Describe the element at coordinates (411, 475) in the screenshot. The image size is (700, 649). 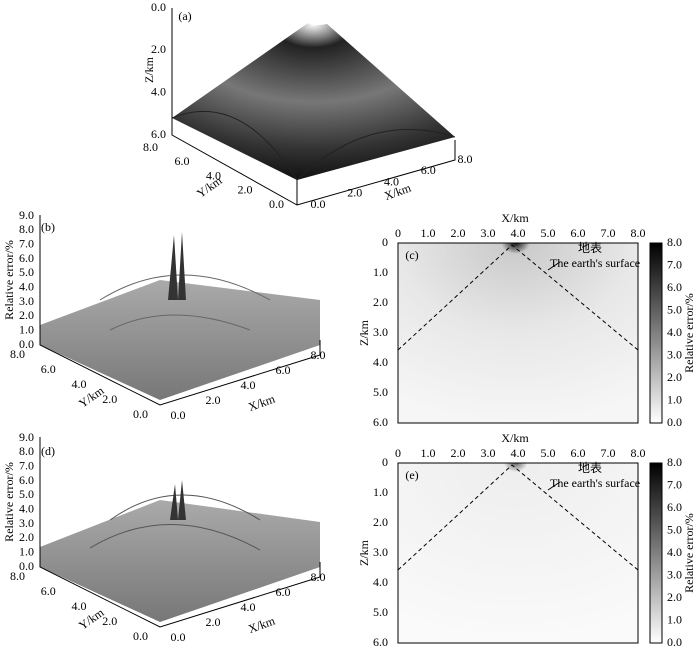
I see `panel-label: (e)` at that location.